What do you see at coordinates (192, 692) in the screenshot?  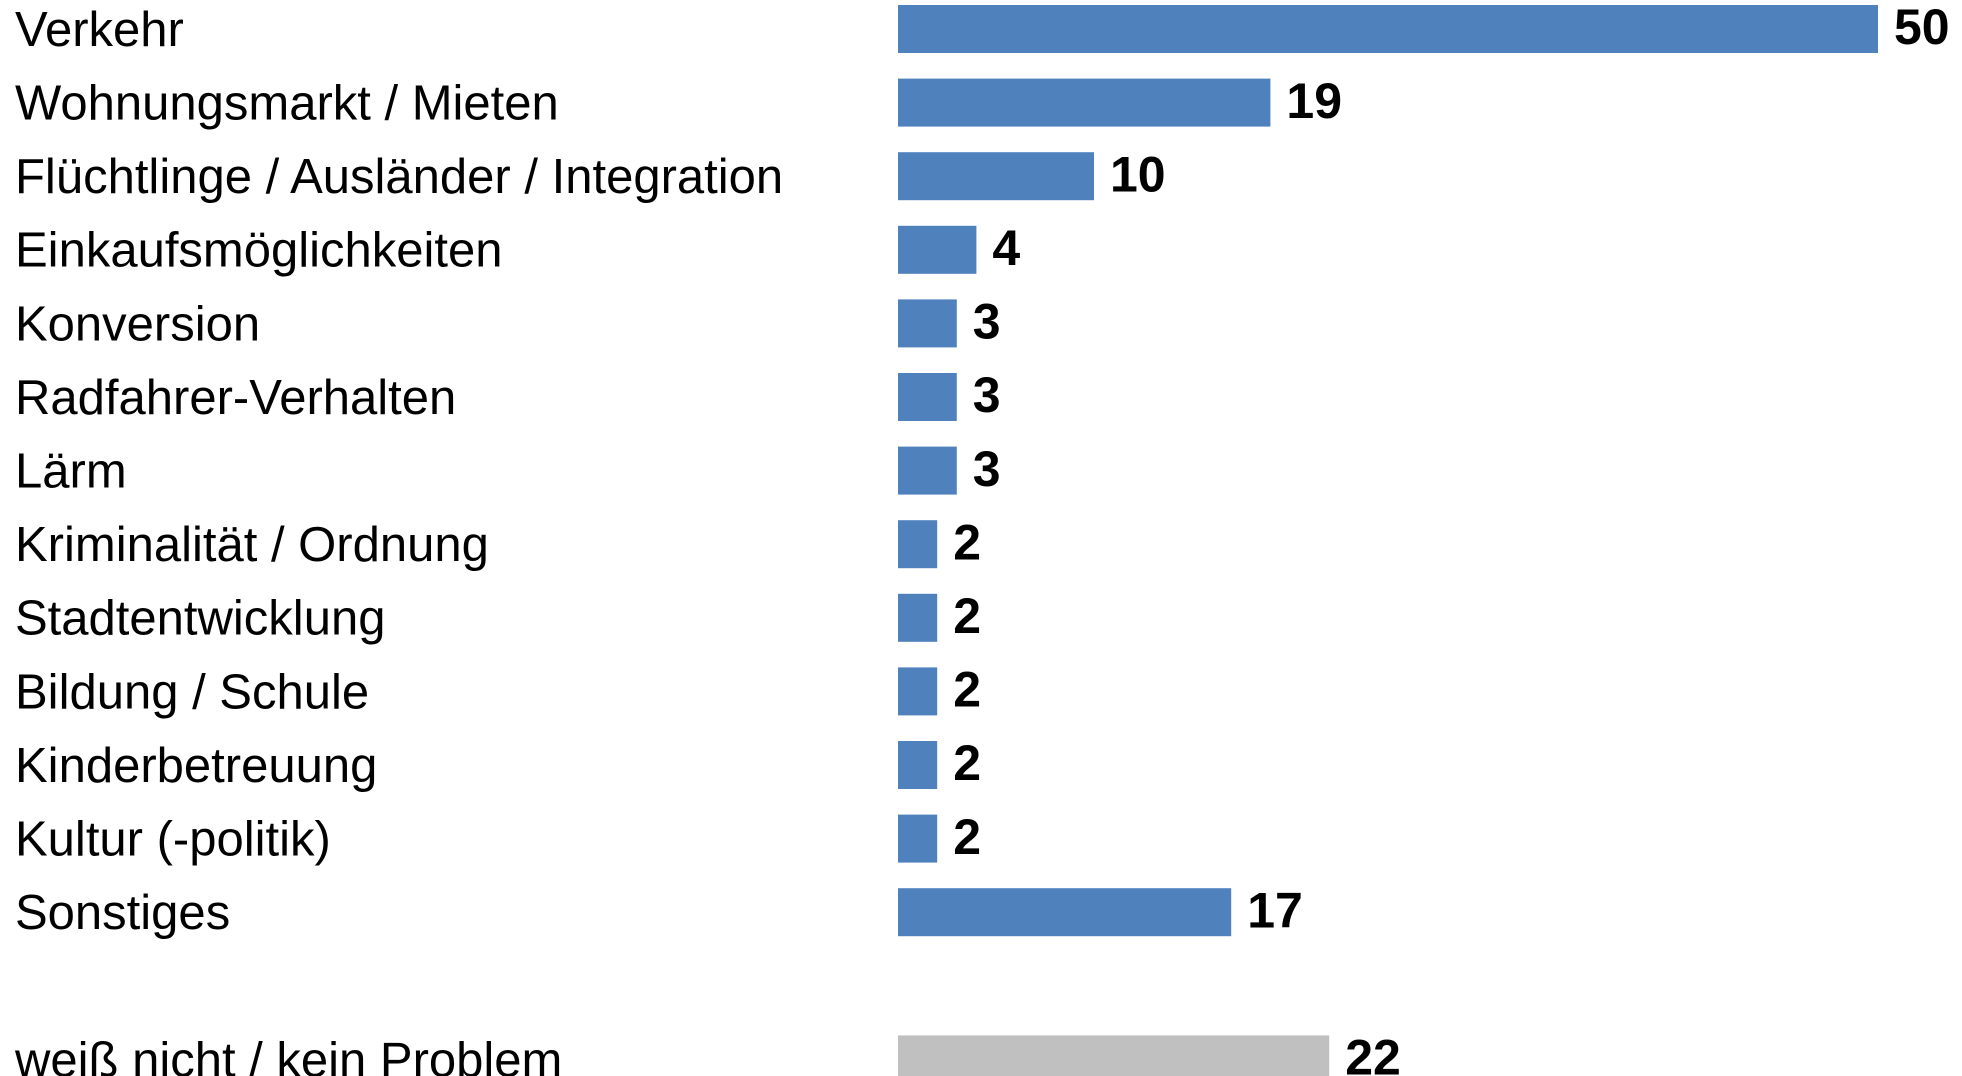 I see `category-label: Bildung / Schule` at bounding box center [192, 692].